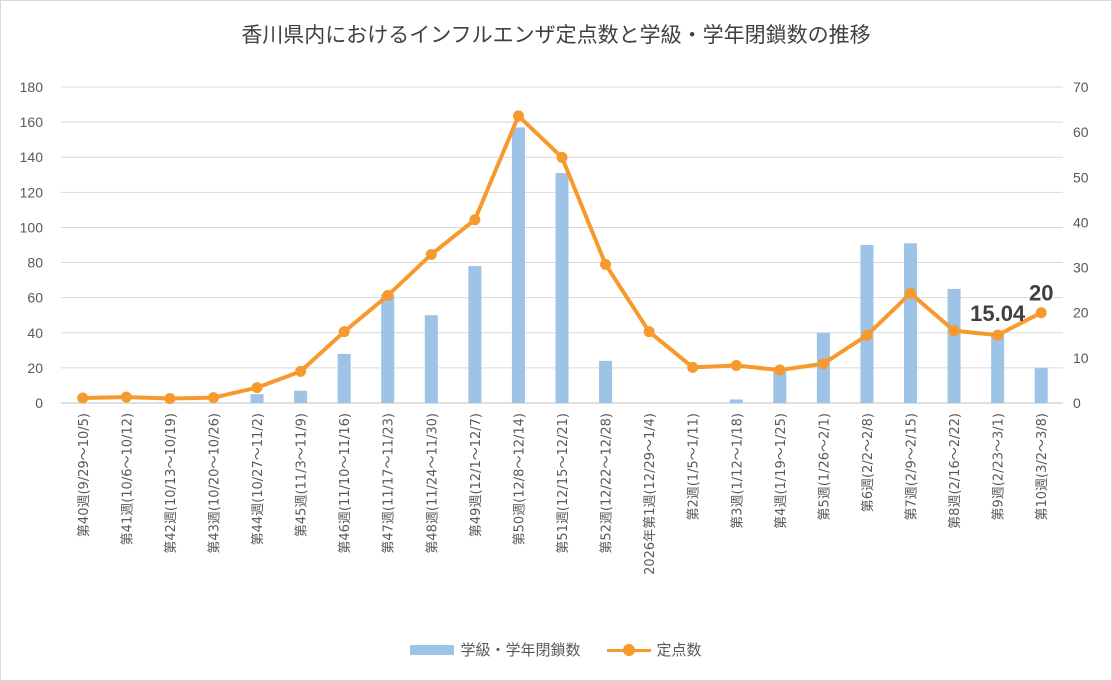 This screenshot has width=1112, height=681. Describe the element at coordinates (694, 467) in the screenshot. I see `category-label: 第2週(1/5～1/11)` at that location.